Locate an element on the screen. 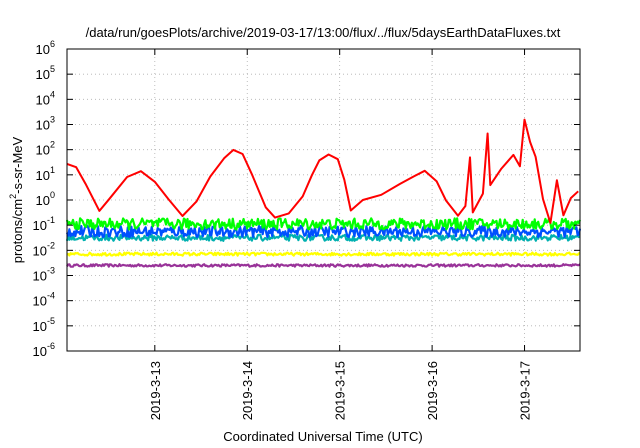  y-tick-exponent: 3 is located at coordinates (52, 120).